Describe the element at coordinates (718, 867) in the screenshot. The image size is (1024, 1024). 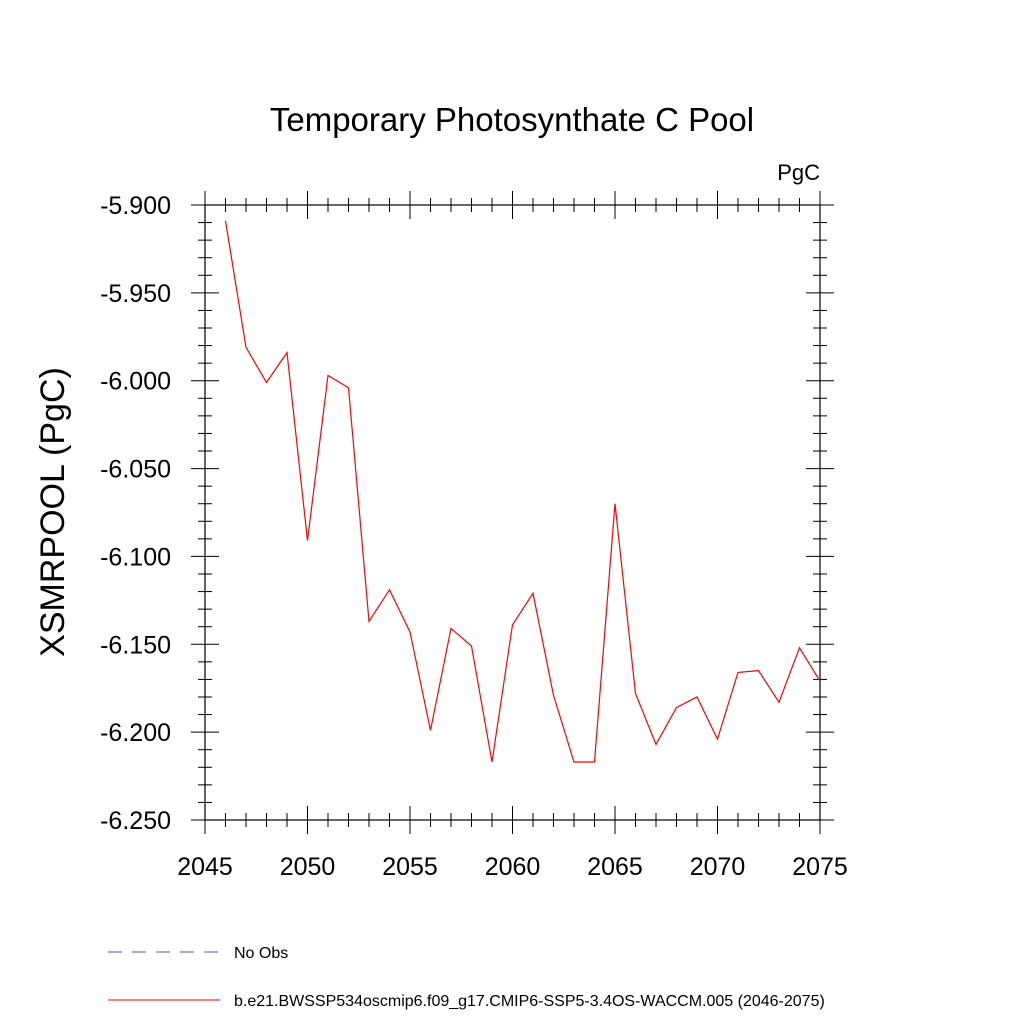
I see `x-tick-label: 2070` at that location.